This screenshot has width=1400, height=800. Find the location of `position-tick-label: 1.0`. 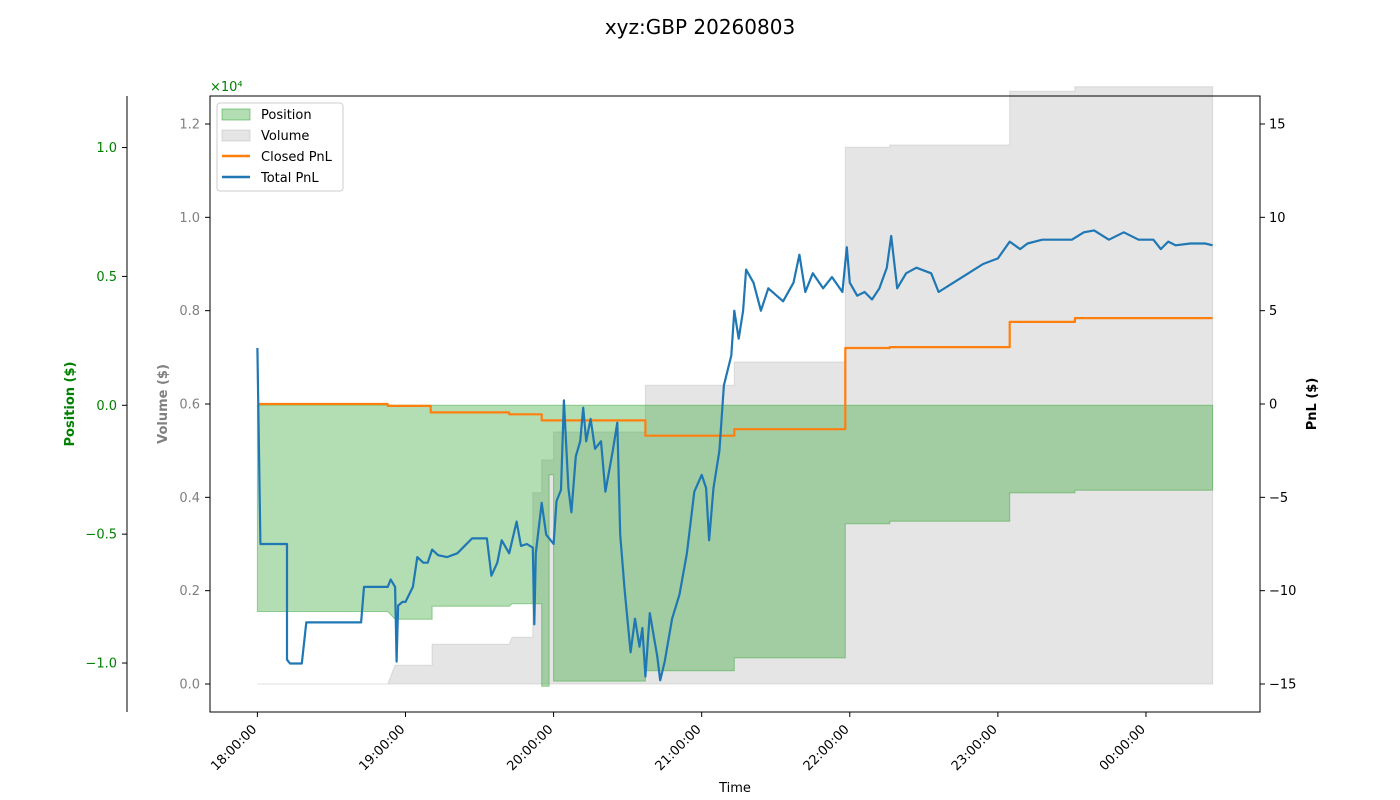

position-tick-label: 1.0 is located at coordinates (106, 148).